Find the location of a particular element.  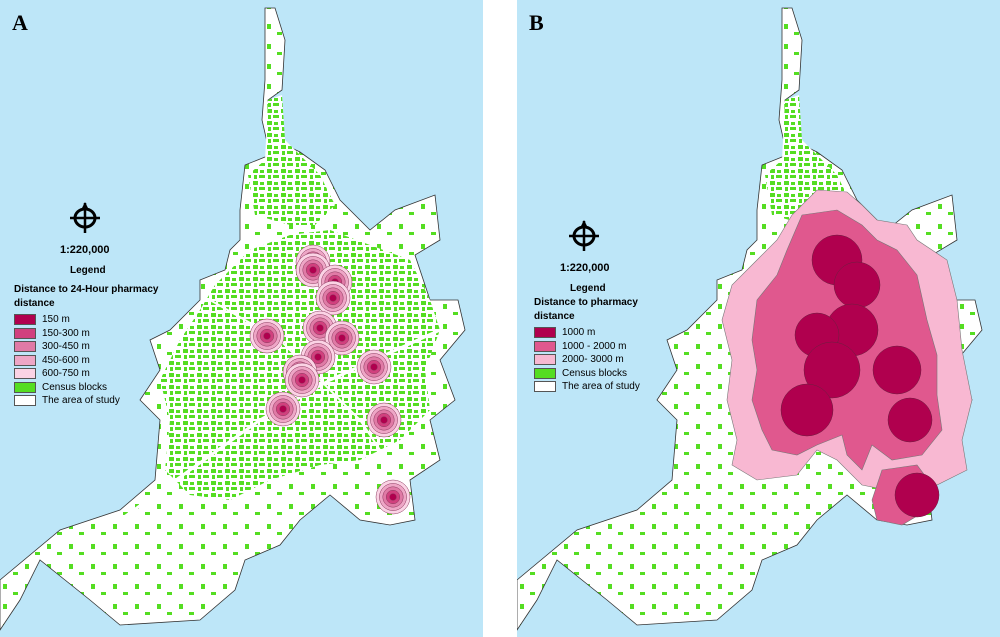

panel-letter: A is located at coordinates (20, 22).